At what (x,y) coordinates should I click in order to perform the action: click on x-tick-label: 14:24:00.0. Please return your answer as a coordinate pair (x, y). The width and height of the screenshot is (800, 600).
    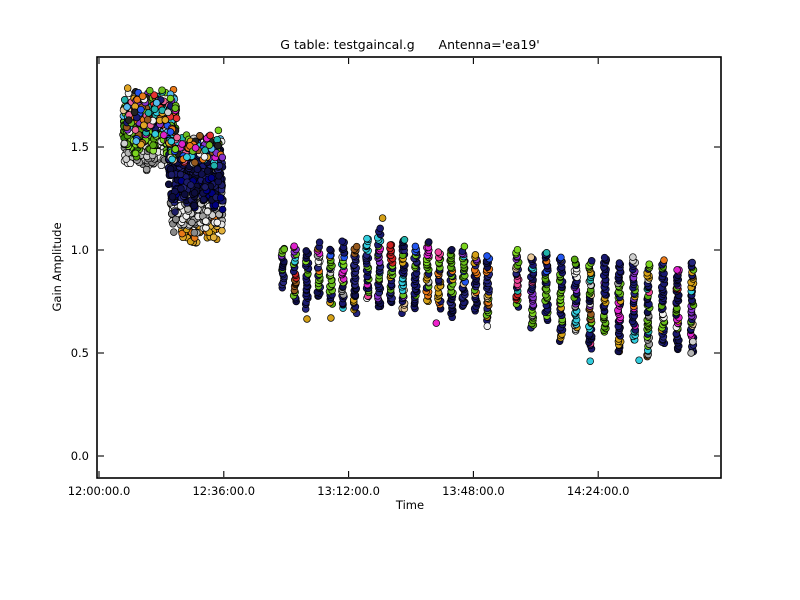
    Looking at the image, I should click on (598, 491).